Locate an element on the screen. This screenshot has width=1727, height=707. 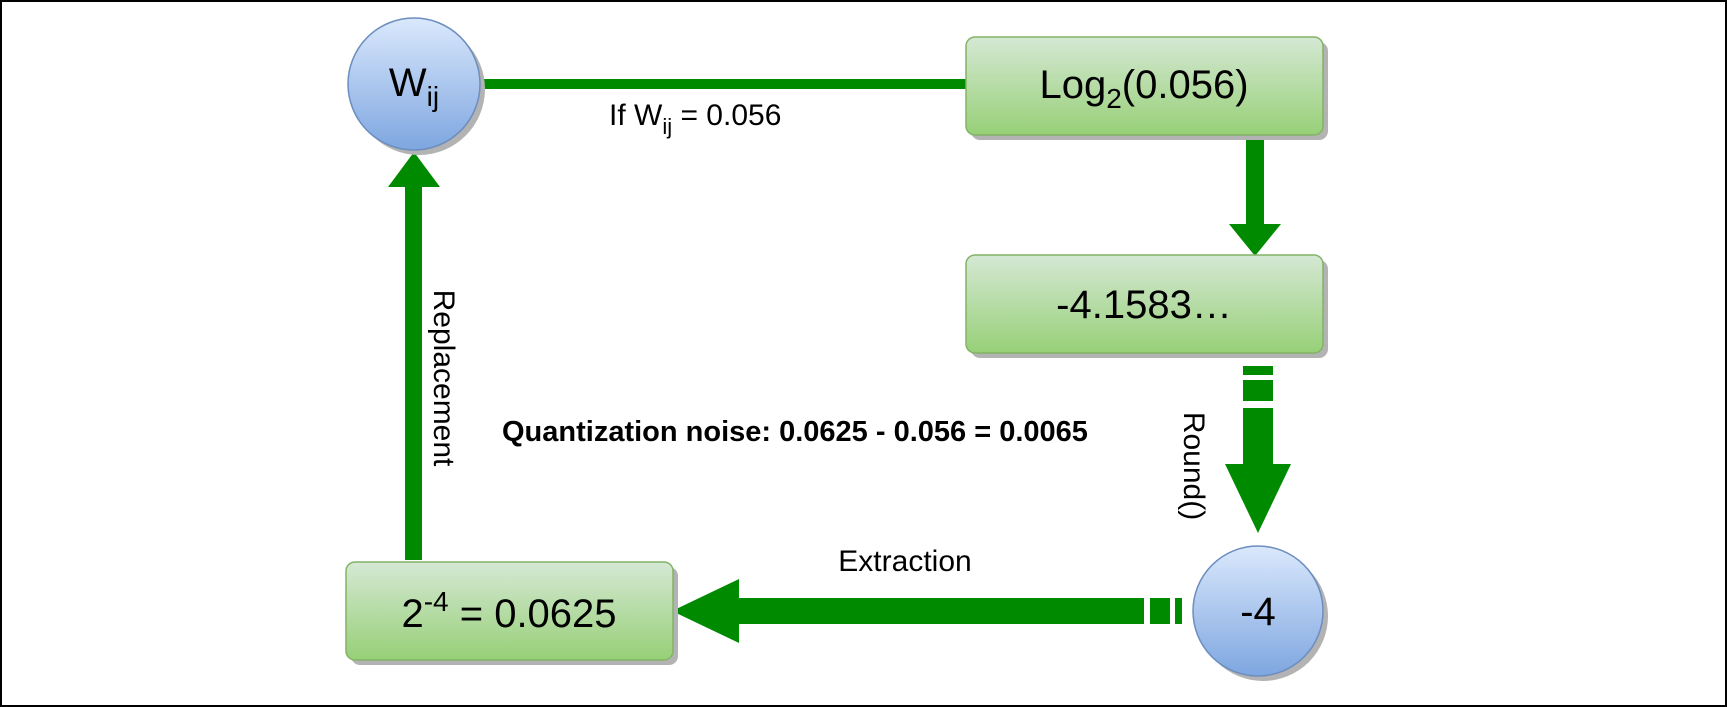
round-arrow is located at coordinates (1258, 449).